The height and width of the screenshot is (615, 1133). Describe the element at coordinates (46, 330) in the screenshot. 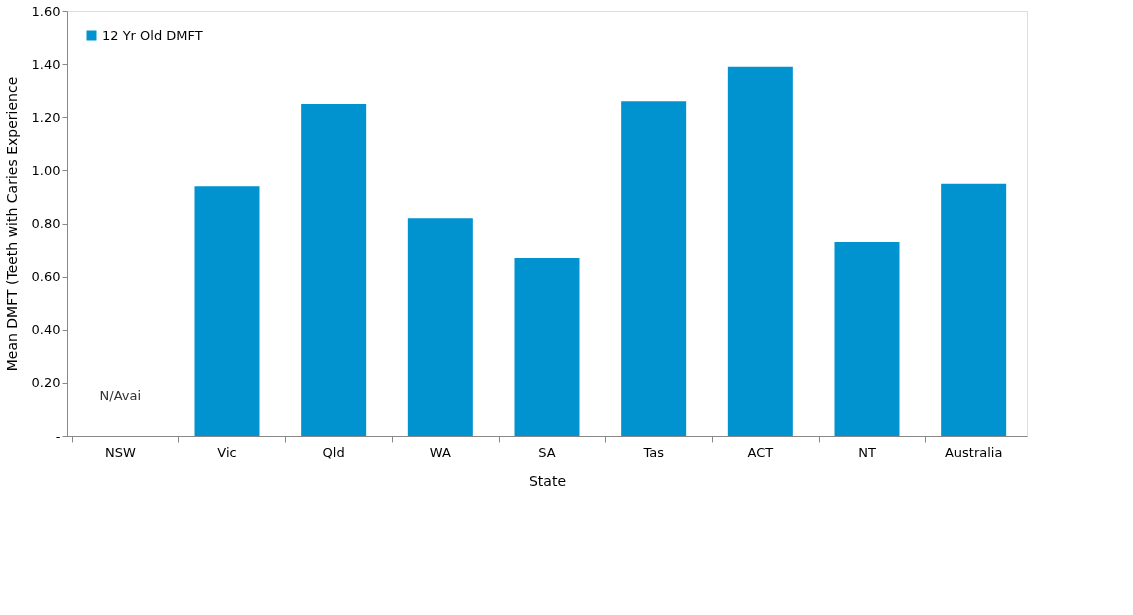

I see `y-tick-label: 0.40` at that location.